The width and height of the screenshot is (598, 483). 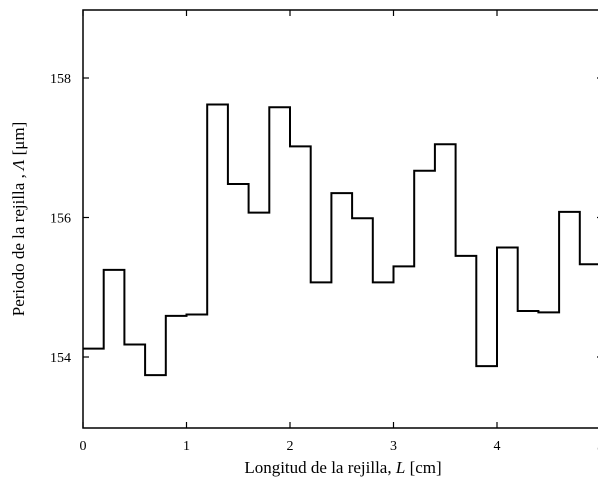 What do you see at coordinates (18, 219) in the screenshot?
I see `y-axis-label: Periodo de la rejilla , Λ [μm]` at bounding box center [18, 219].